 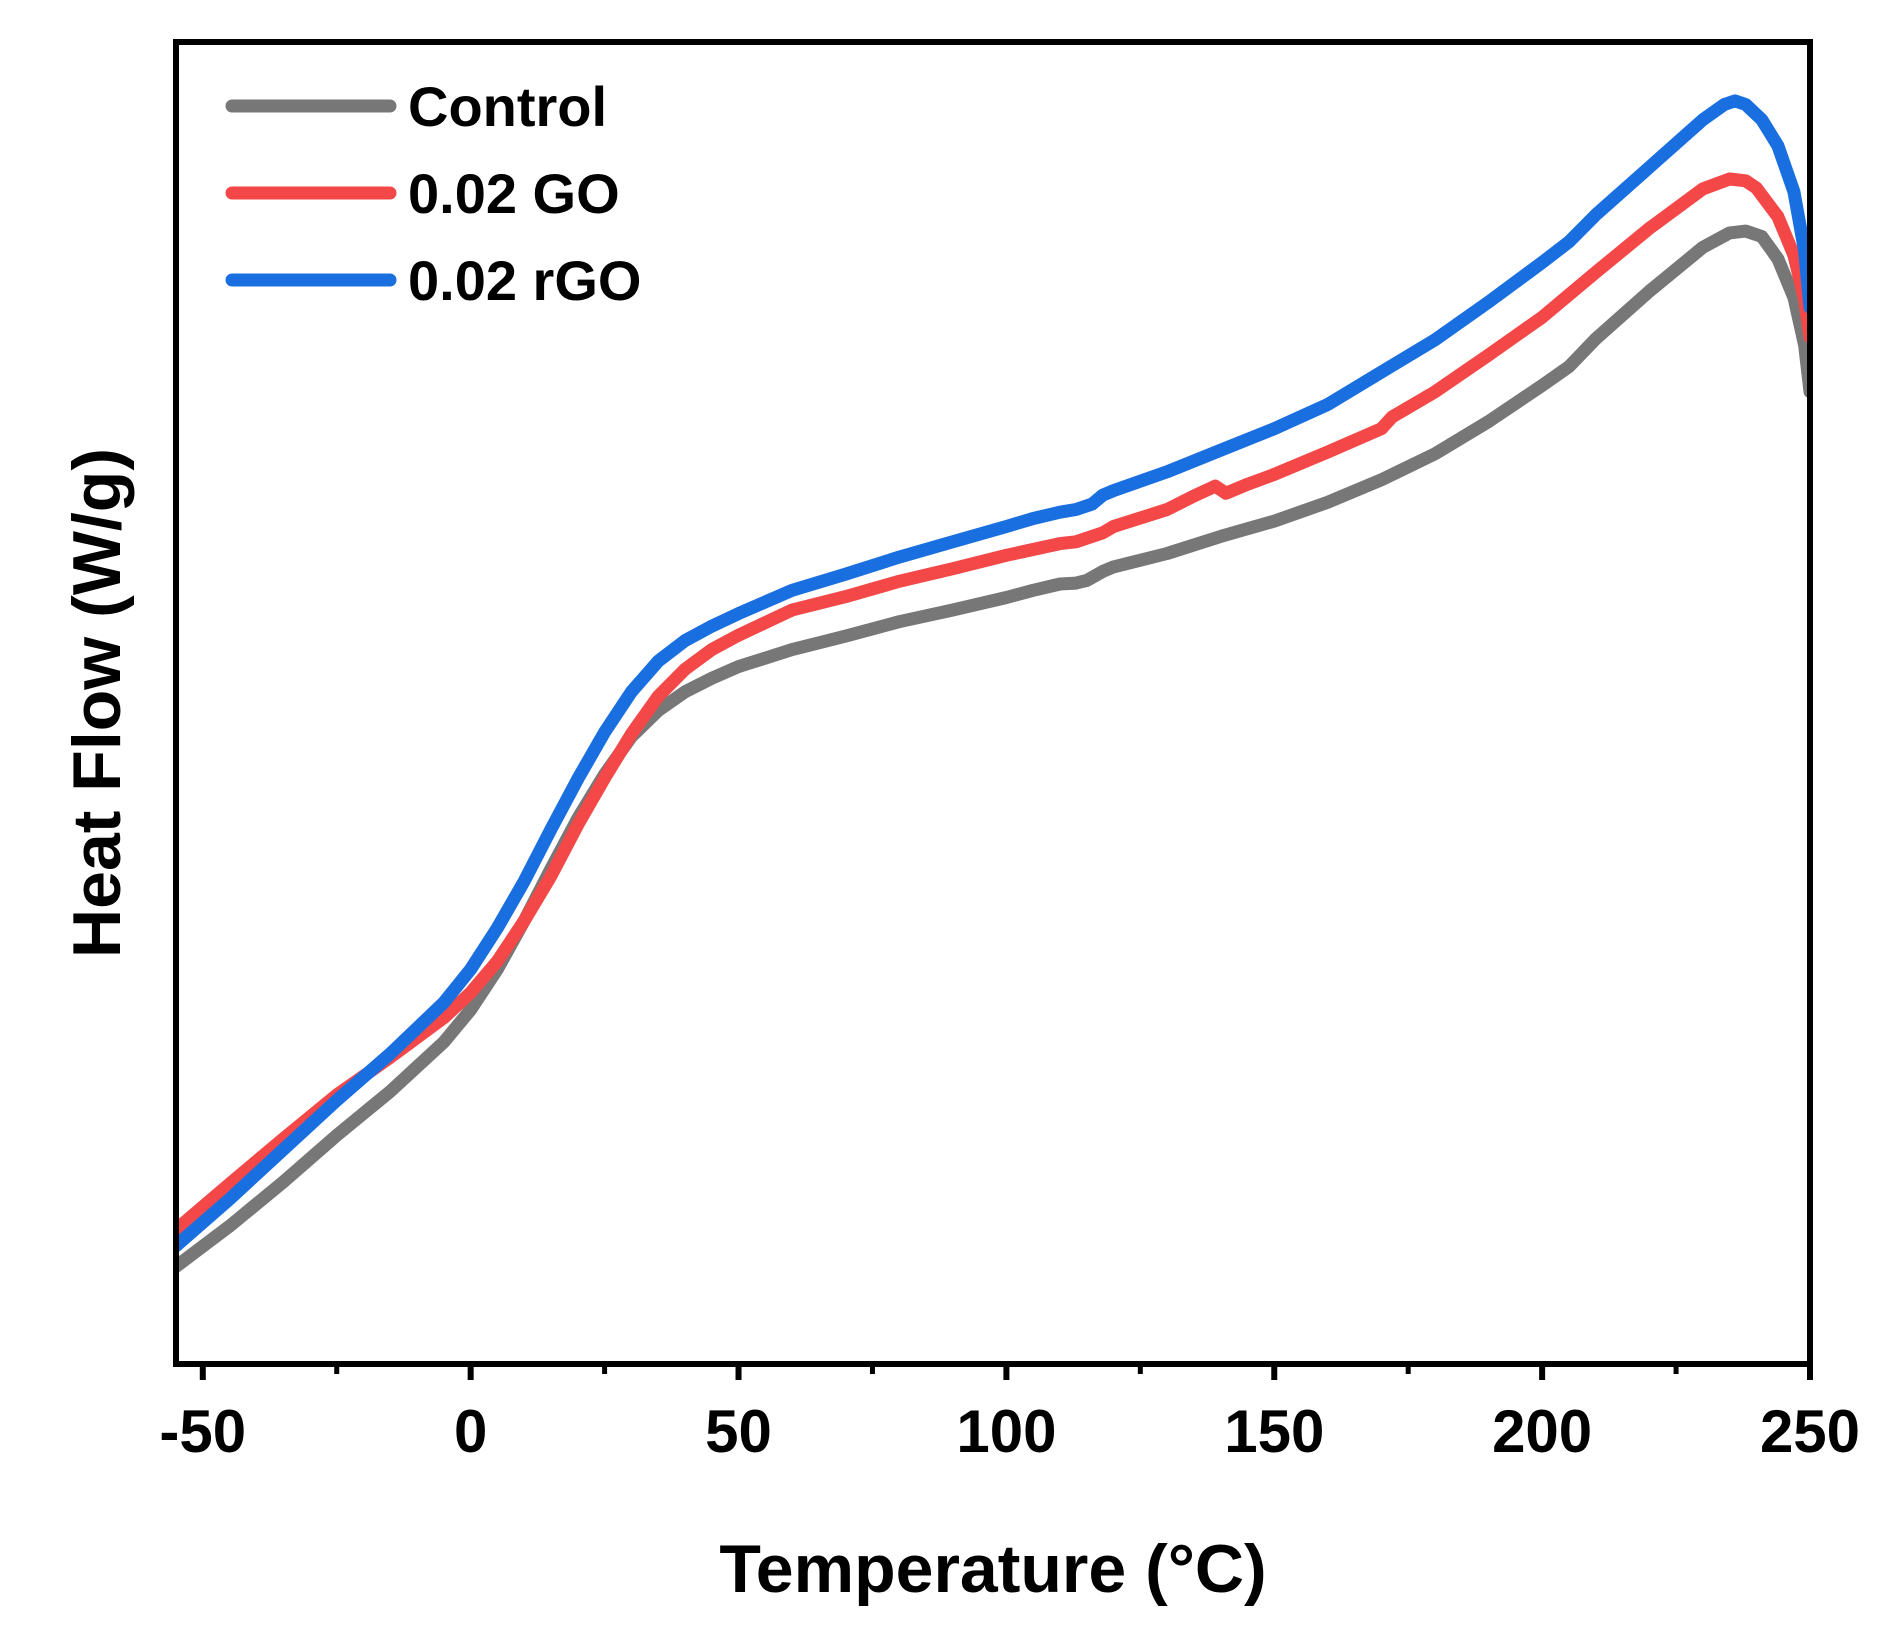 What do you see at coordinates (1810, 1431) in the screenshot?
I see `x-tick-label: 250` at bounding box center [1810, 1431].